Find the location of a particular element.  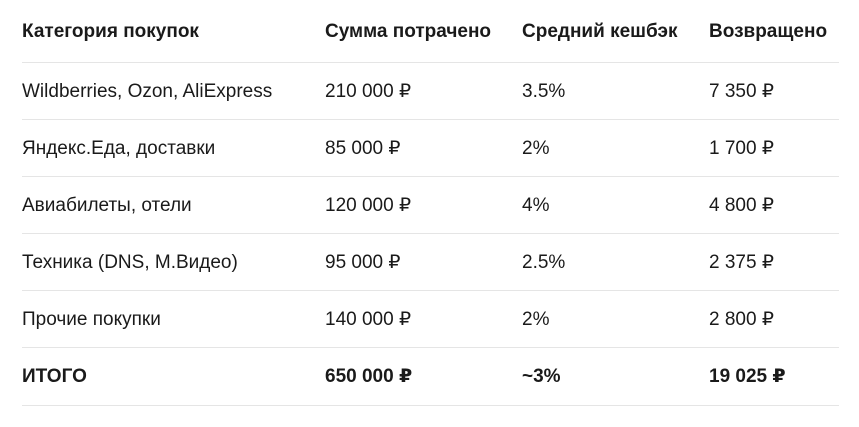

total-spent: 650 000 ₽ is located at coordinates (369, 376).